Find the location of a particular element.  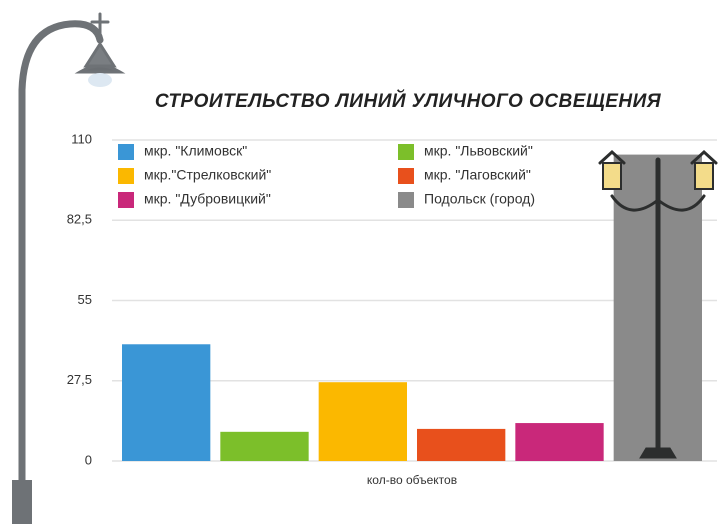

y-tick-label: 55 is located at coordinates (85, 299).